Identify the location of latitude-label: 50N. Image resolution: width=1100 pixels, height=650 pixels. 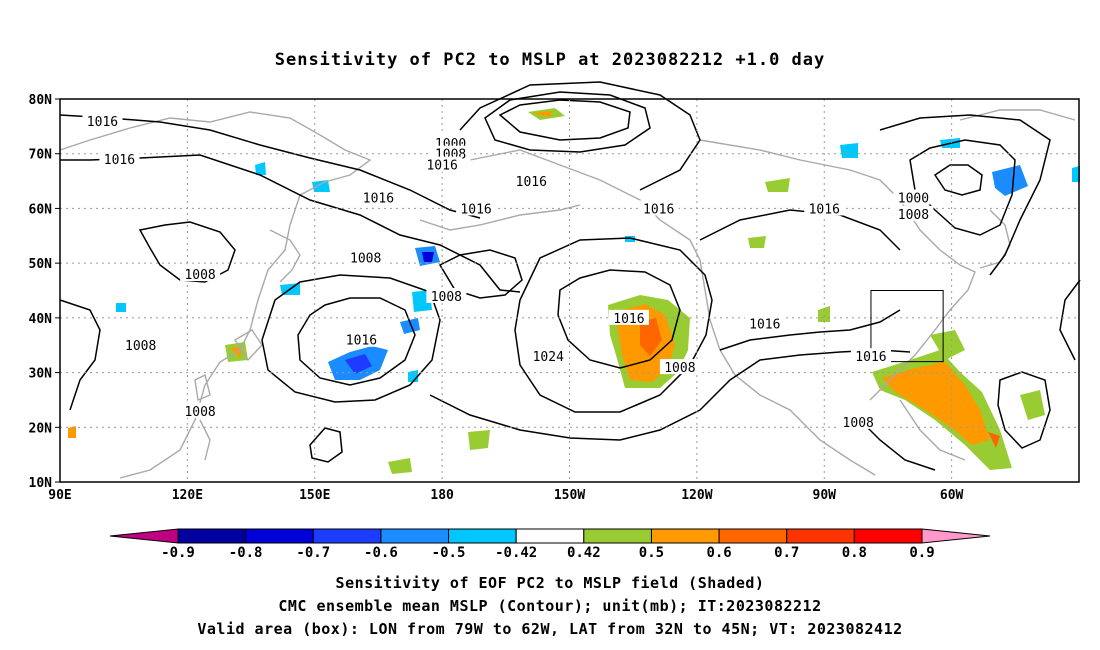
(41, 264).